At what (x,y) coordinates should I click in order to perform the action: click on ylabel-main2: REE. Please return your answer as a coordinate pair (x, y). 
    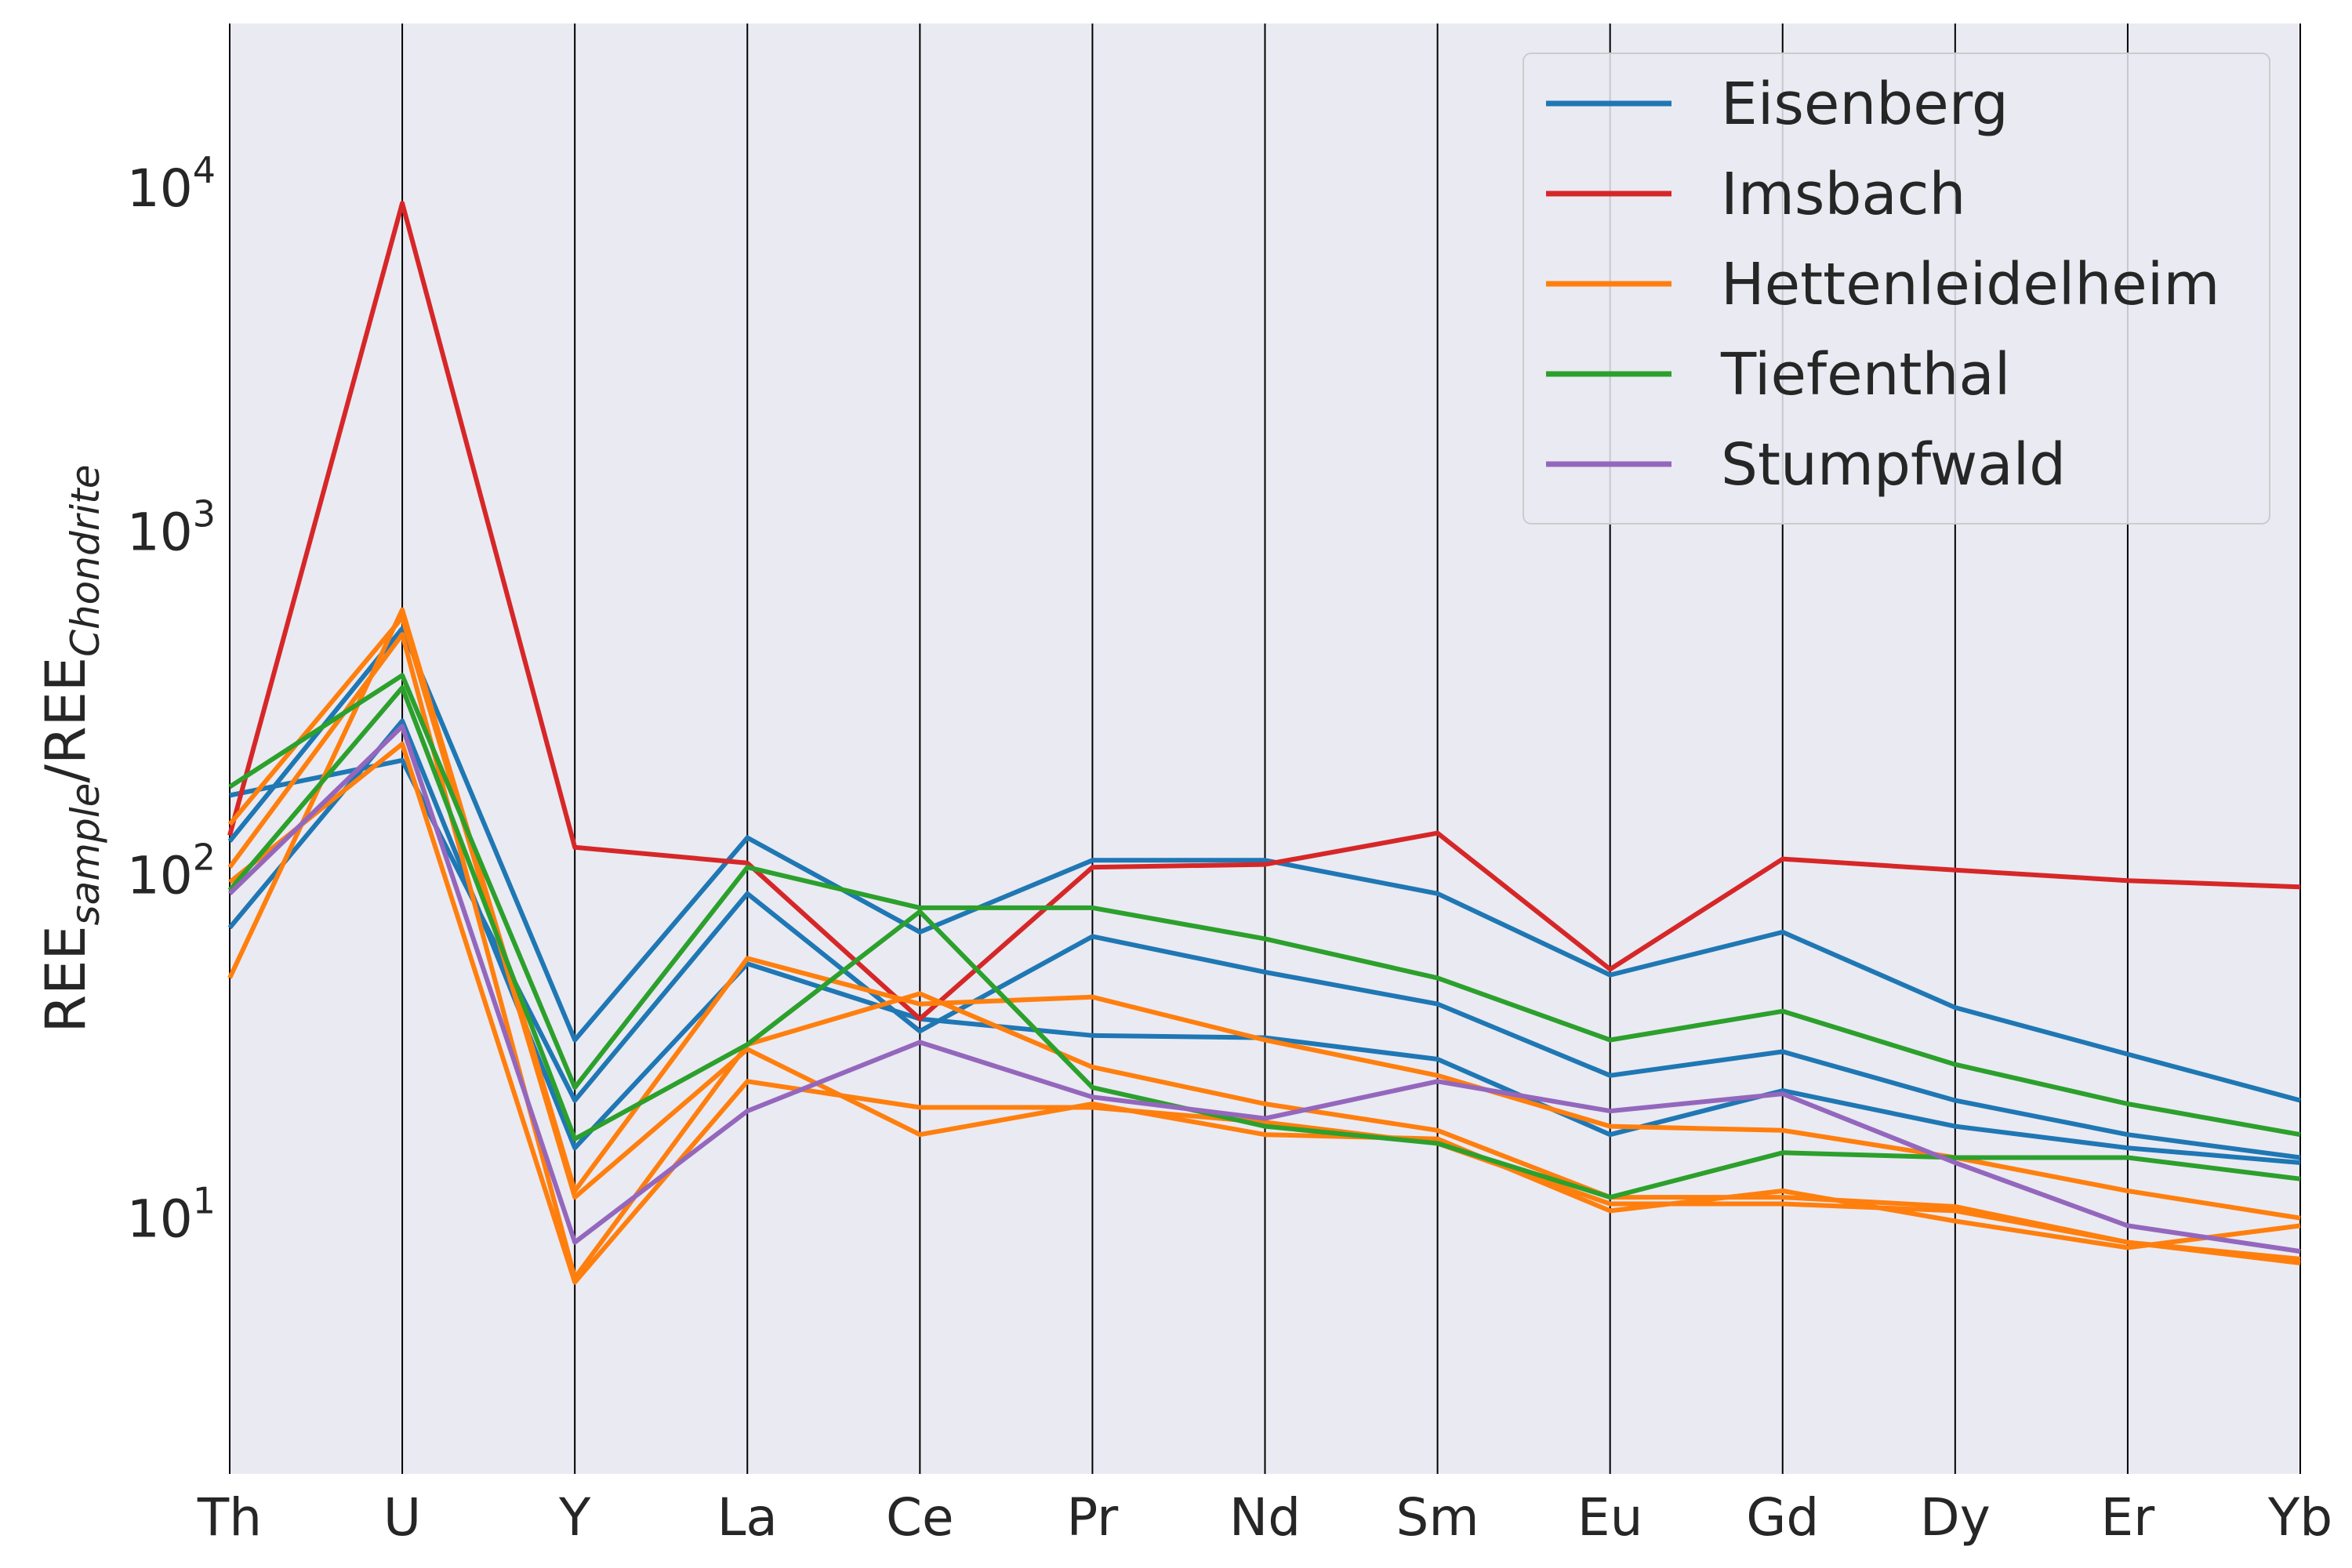
    Looking at the image, I should click on (66, 710).